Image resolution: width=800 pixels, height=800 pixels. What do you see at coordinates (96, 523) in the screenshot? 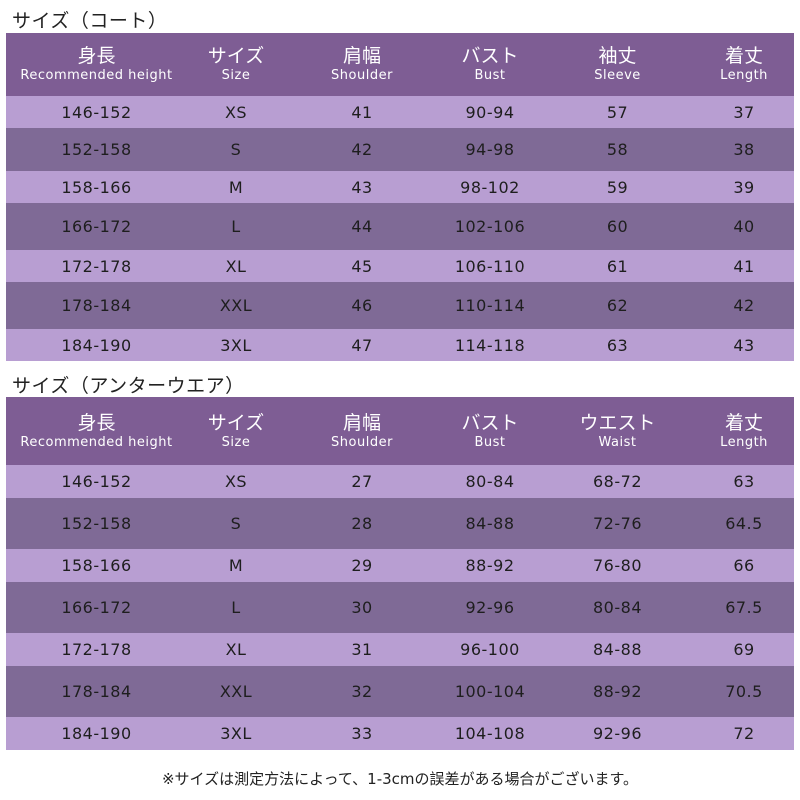
I see `table-cell: 152-158` at bounding box center [96, 523].